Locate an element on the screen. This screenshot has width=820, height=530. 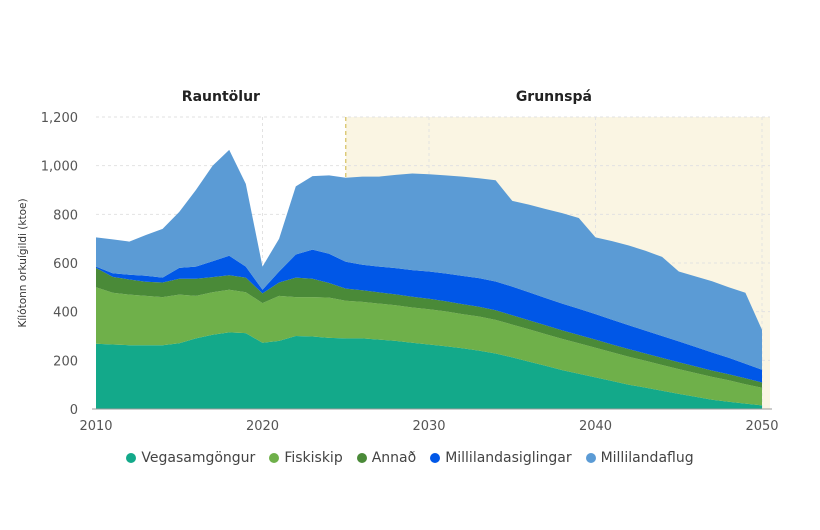
y-tick-label: 0 is located at coordinates (74, 410).